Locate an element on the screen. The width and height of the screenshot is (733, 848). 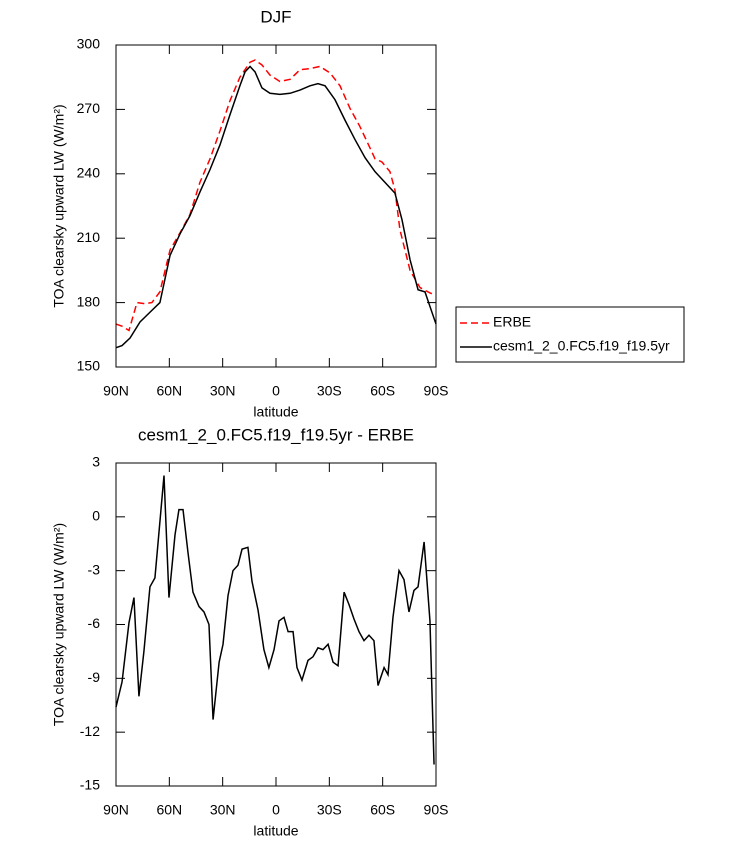
y-tick-label: -9 is located at coordinates (94, 677).